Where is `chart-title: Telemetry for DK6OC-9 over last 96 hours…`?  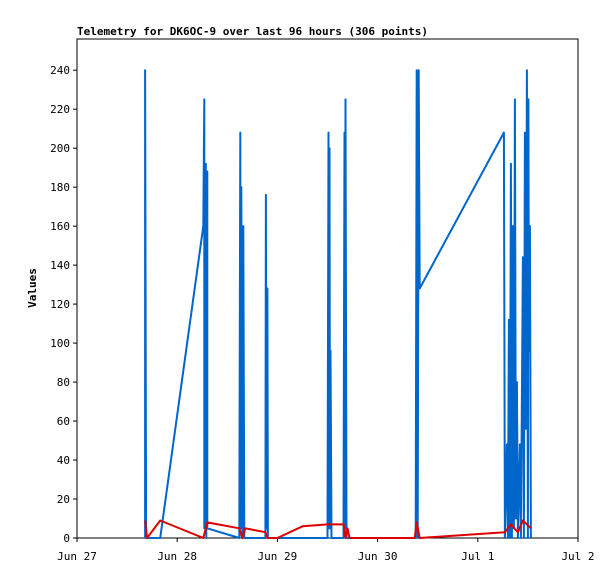
chart-title: Telemetry for DK6OC-9 over last 96 hours… is located at coordinates (252, 31).